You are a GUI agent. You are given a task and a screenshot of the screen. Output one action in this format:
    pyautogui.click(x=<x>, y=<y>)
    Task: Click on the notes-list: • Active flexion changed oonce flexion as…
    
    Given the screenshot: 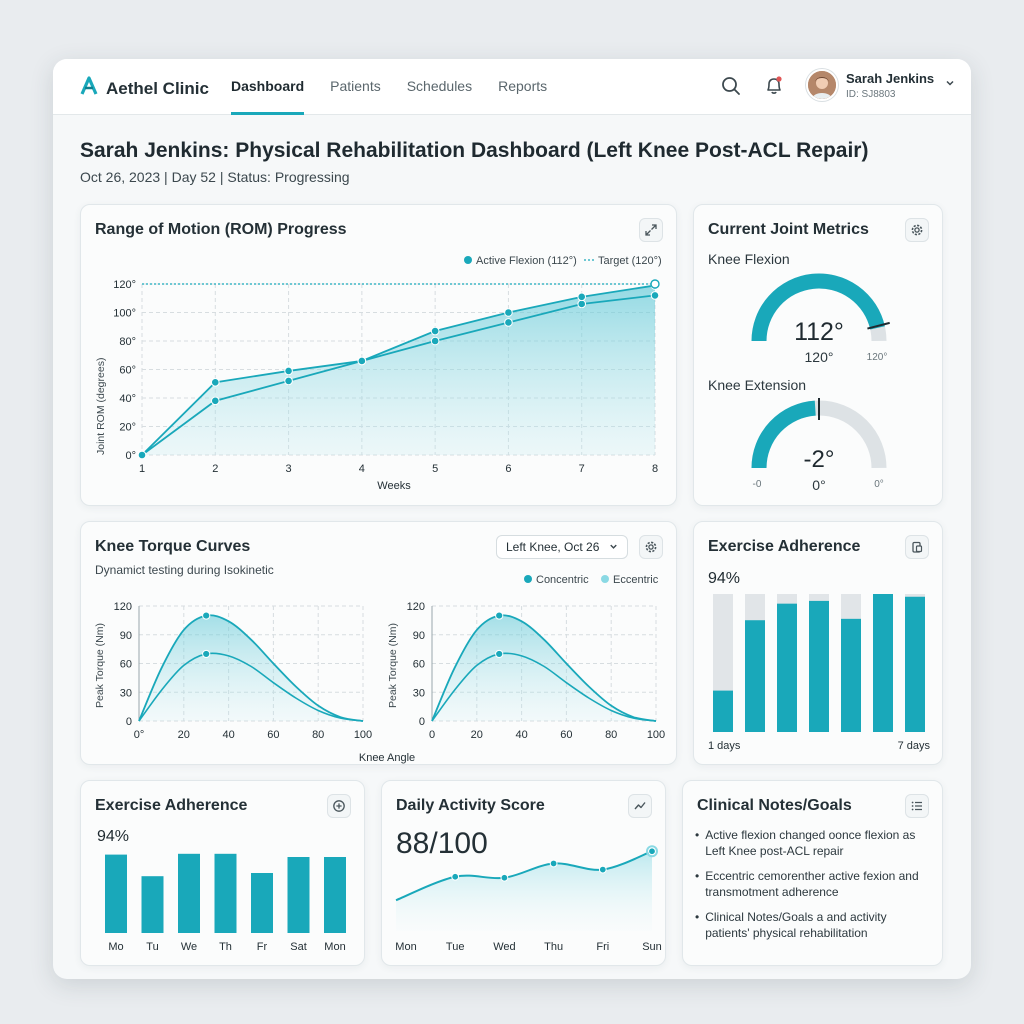 What is the action you would take?
    pyautogui.click(x=813, y=884)
    